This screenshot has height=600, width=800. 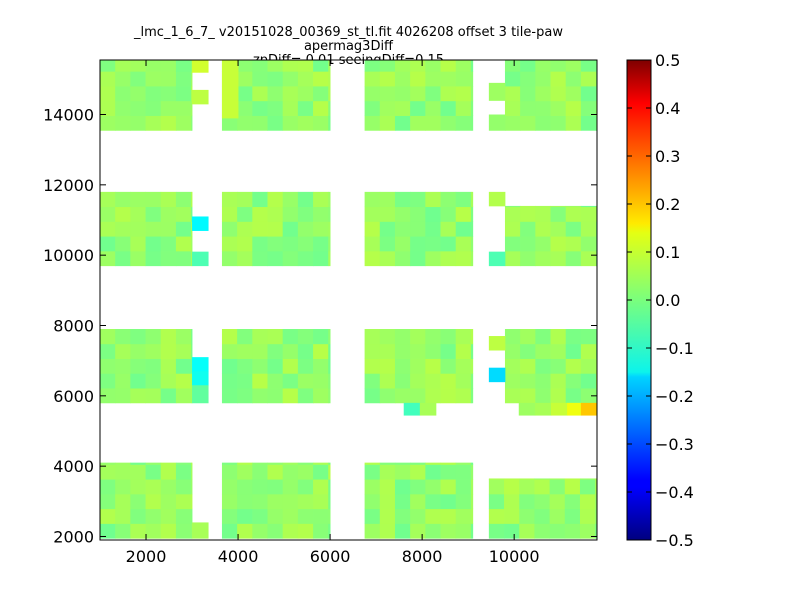 What do you see at coordinates (68, 185) in the screenshot?
I see `y-tick-label: 12000` at bounding box center [68, 185].